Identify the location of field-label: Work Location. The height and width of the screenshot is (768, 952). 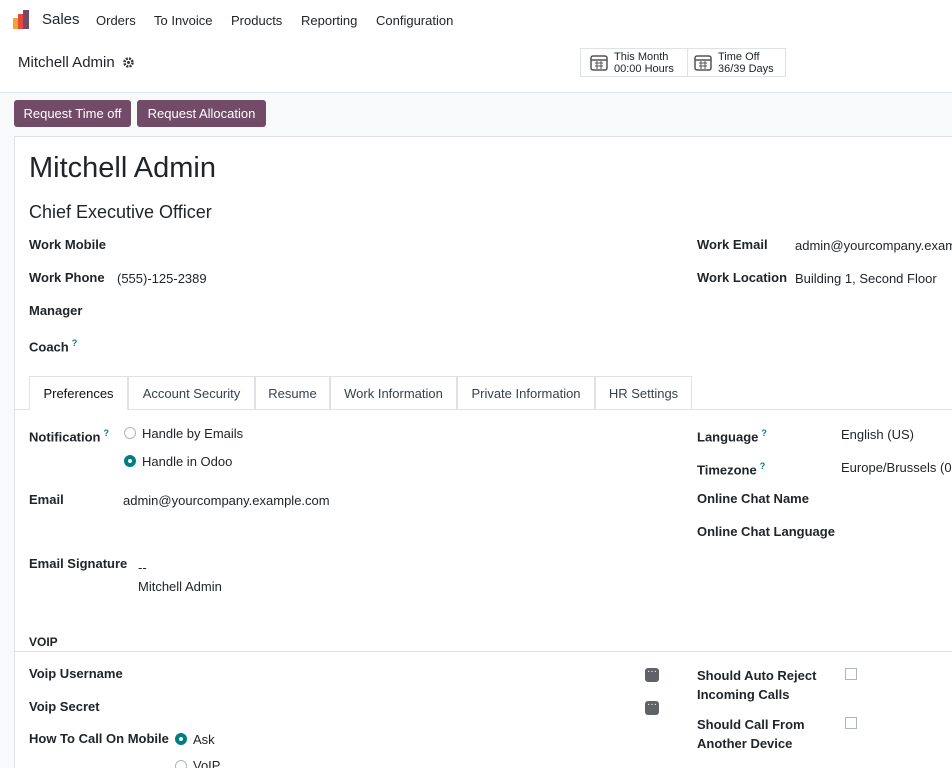
(742, 277).